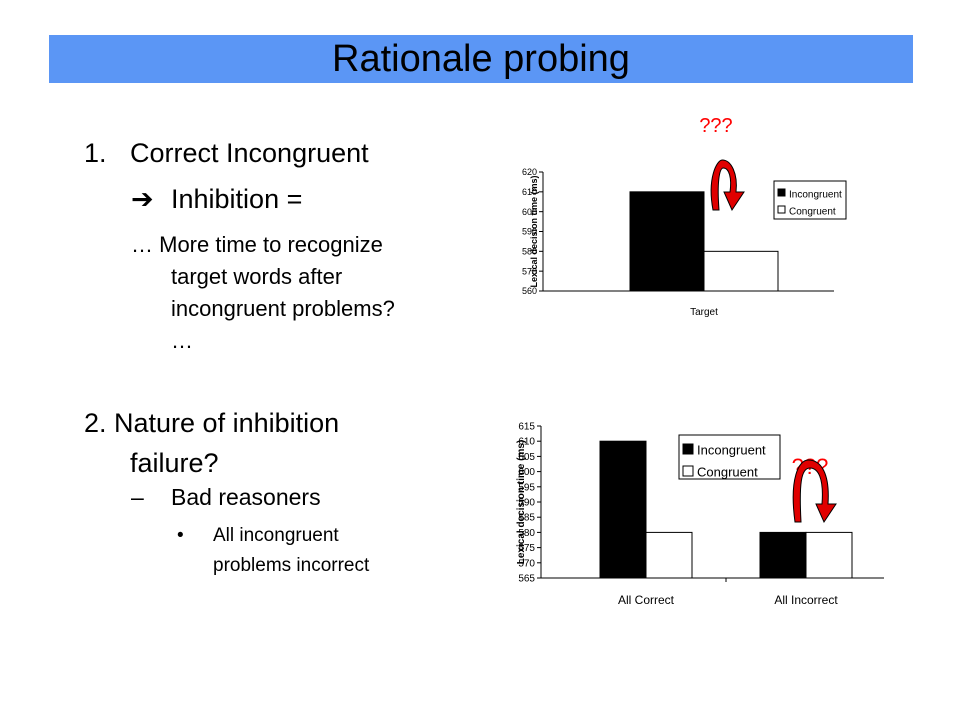 The image size is (960, 720). I want to click on point1-number: 1., so click(95, 153).